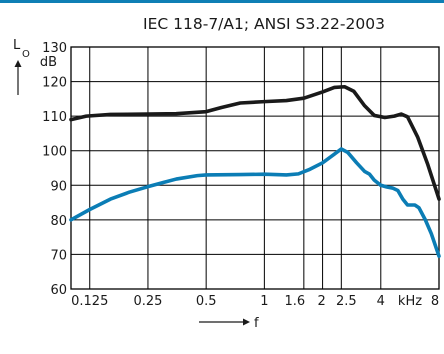 This screenshot has width=444, height=354. I want to click on x-tick-label-3: 1, so click(264, 301).